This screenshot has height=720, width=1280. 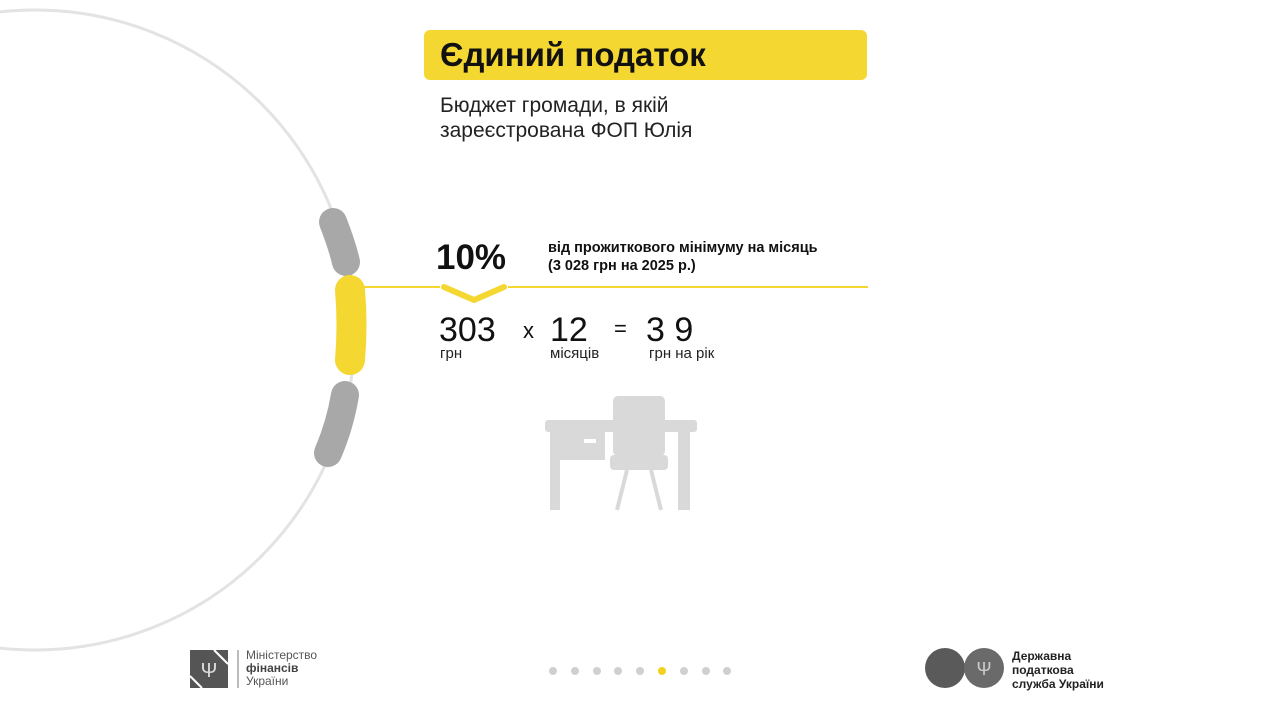 I want to click on chevron-down-icon, so click(x=474, y=293).